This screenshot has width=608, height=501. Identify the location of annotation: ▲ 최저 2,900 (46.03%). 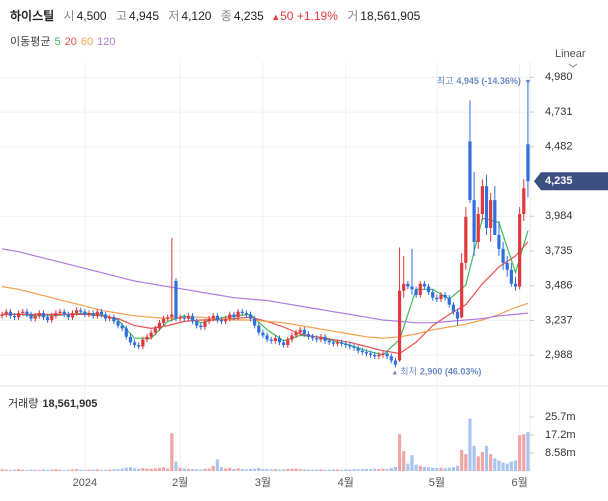
(436, 372).